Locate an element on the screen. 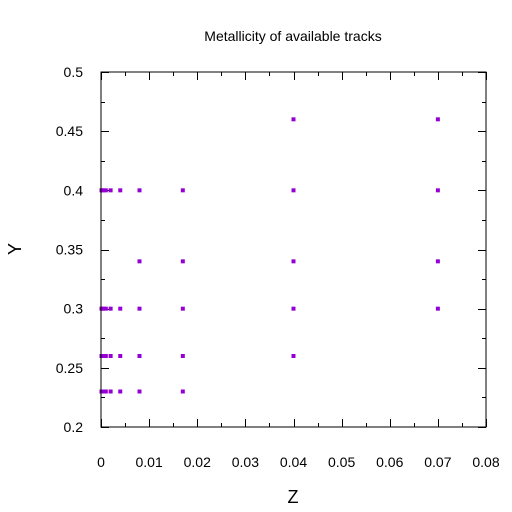 This screenshot has width=512, height=512. y-tick-label: 0.45 is located at coordinates (69, 131).